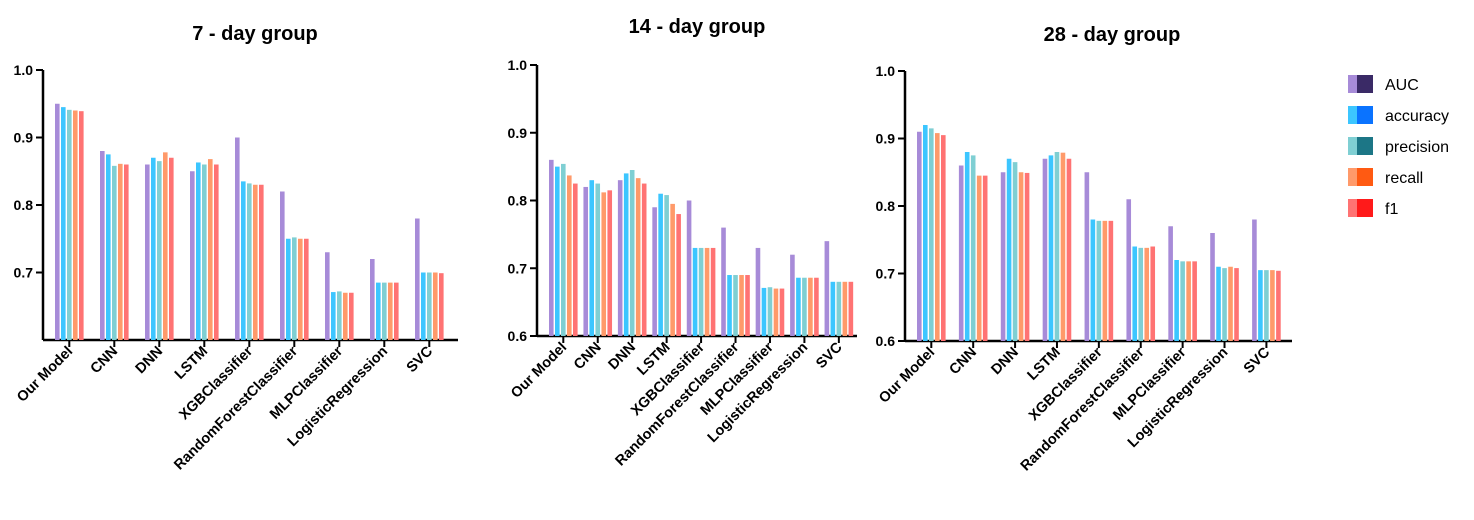 Image resolution: width=1474 pixels, height=520 pixels. I want to click on bar-precision-dnn, so click(159, 251).